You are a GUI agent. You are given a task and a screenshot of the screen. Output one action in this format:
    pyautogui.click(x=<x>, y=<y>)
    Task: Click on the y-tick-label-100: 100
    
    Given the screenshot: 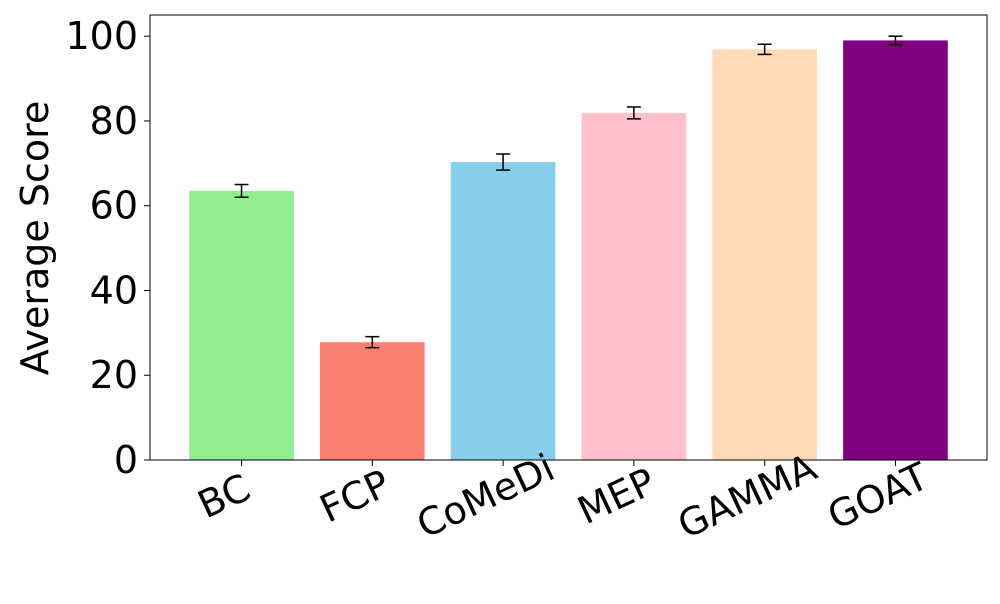 What is the action you would take?
    pyautogui.click(x=101, y=36)
    